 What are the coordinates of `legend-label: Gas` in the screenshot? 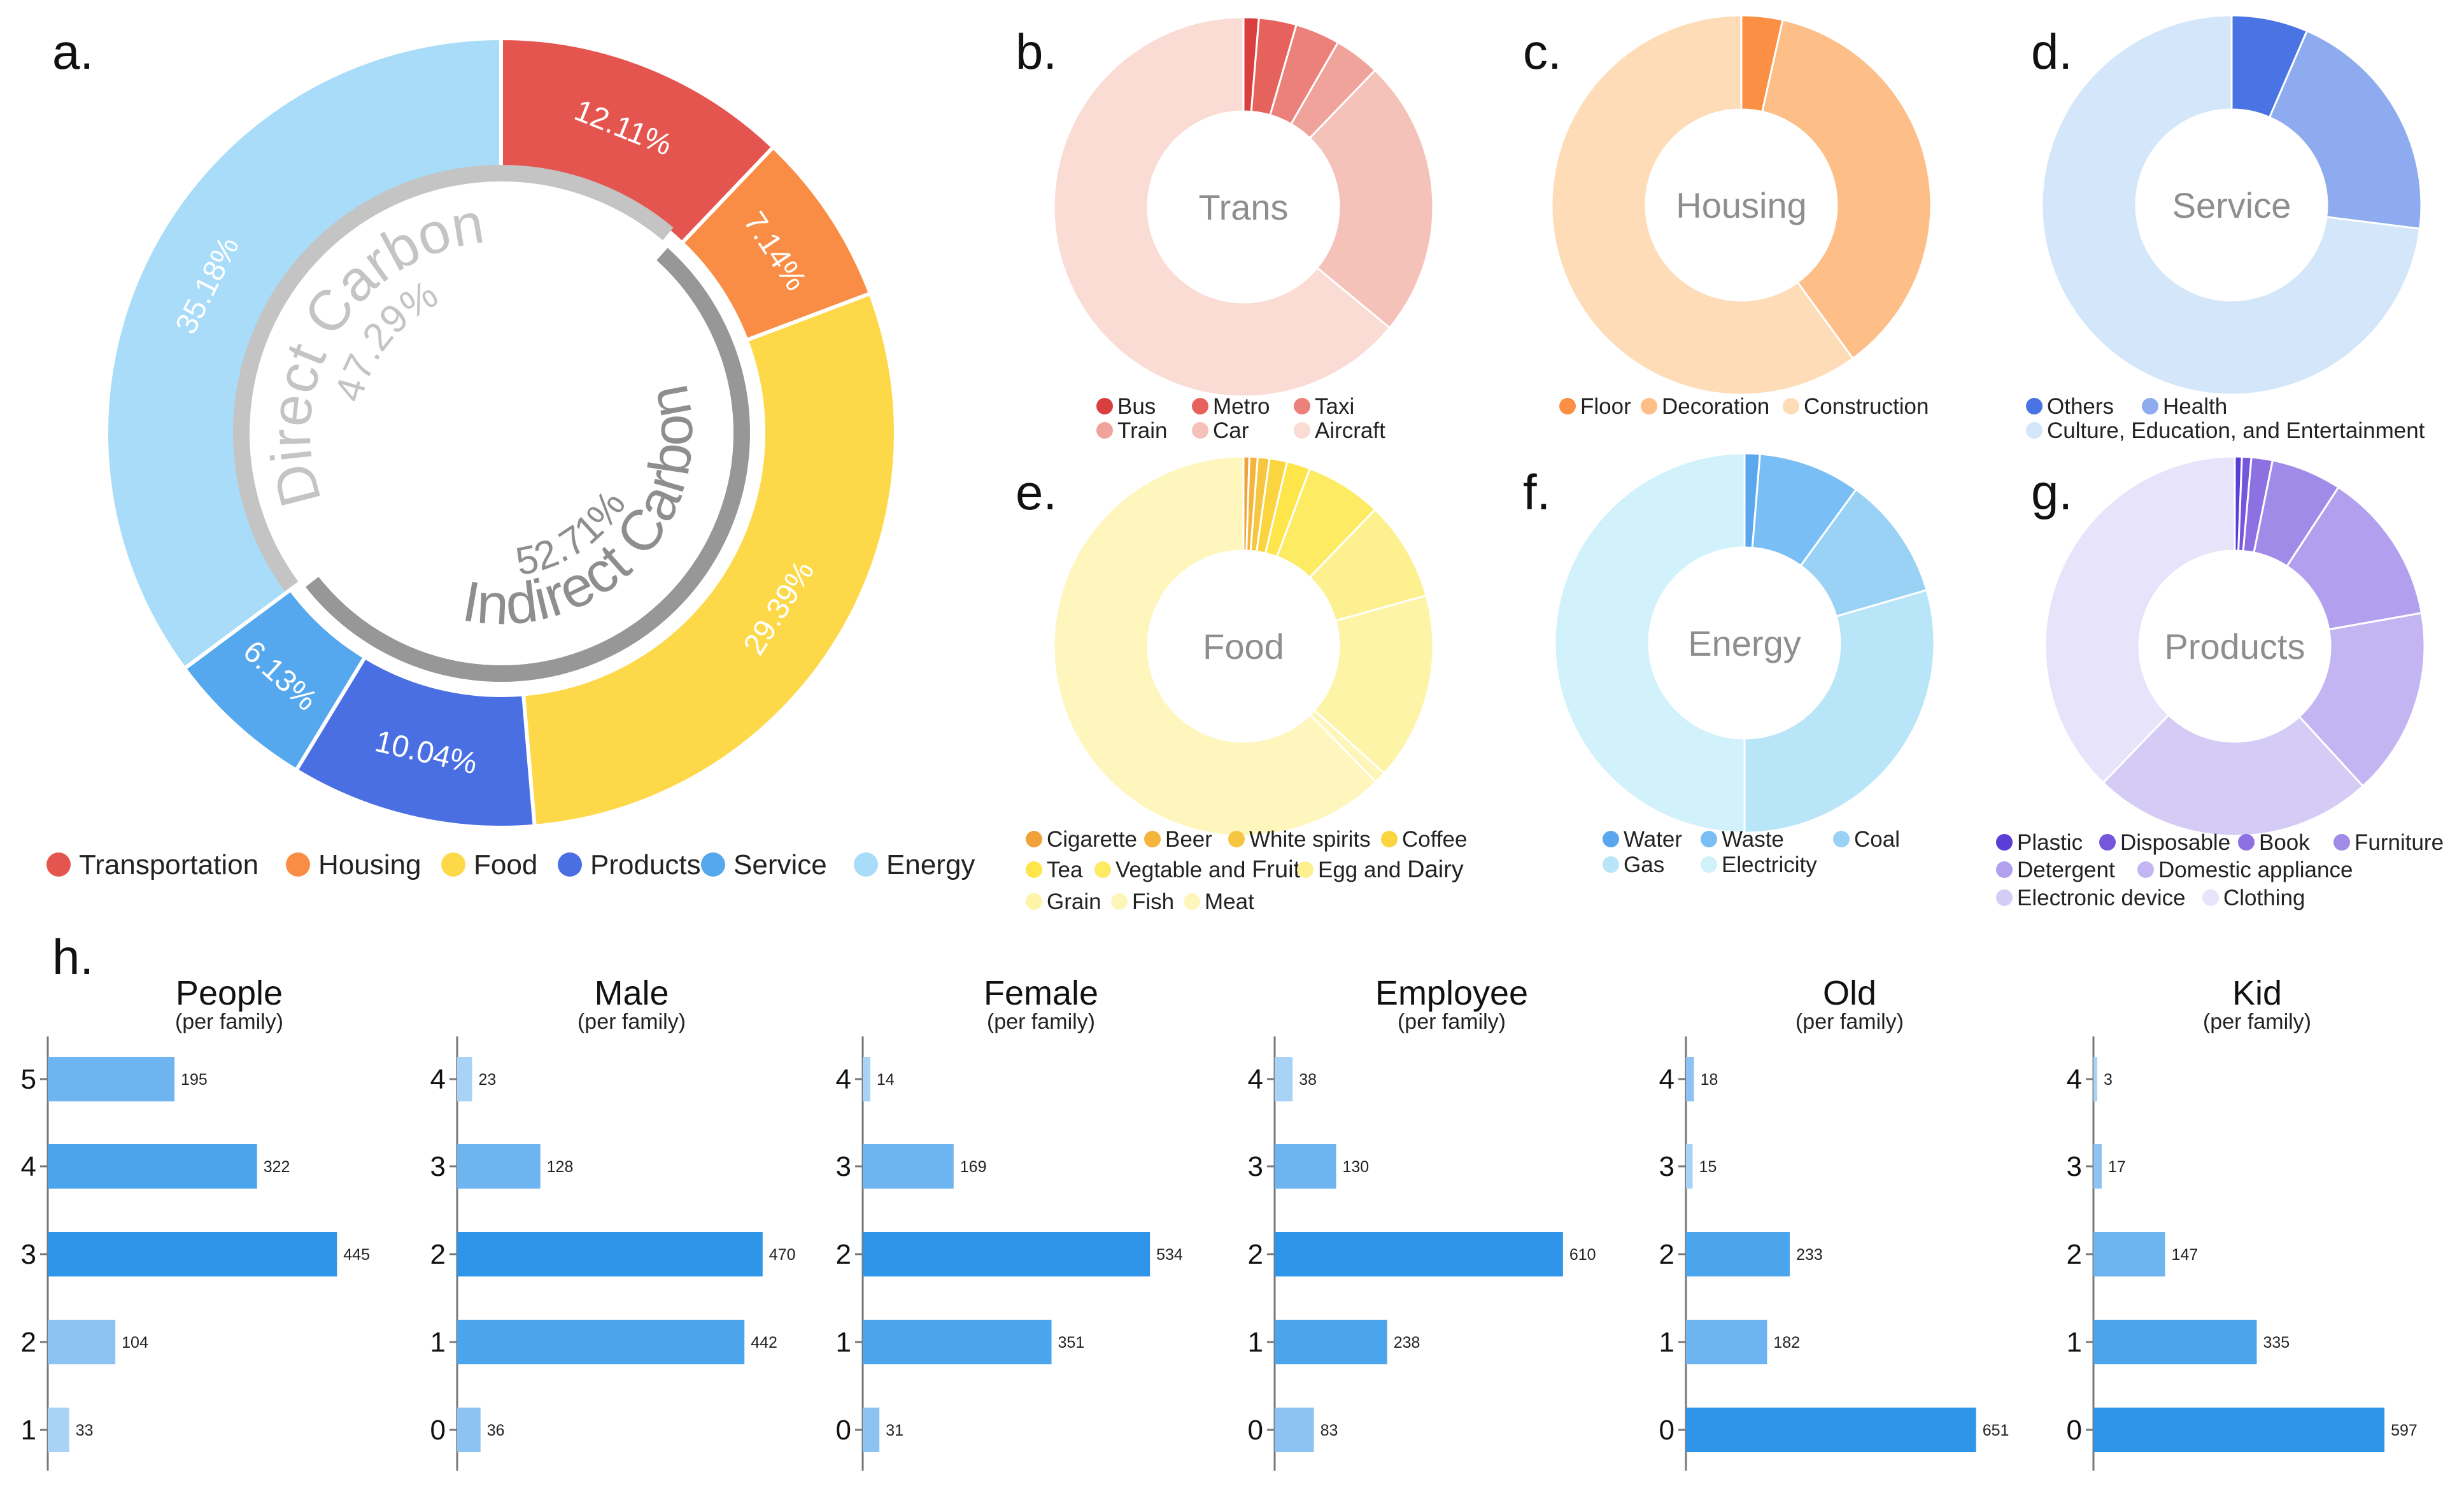 It's located at (1644, 864).